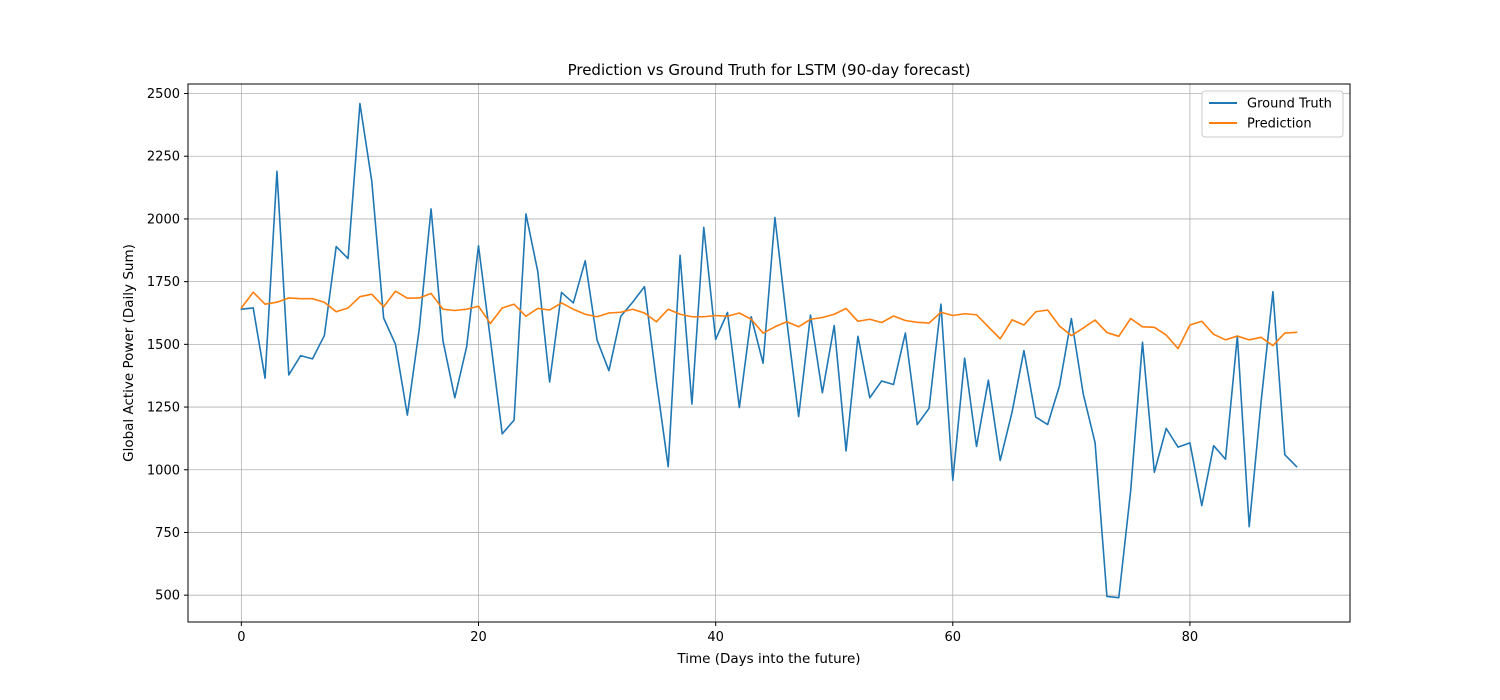 The image size is (1500, 700). Describe the element at coordinates (163, 157) in the screenshot. I see `y-tick-label: 2250` at that location.